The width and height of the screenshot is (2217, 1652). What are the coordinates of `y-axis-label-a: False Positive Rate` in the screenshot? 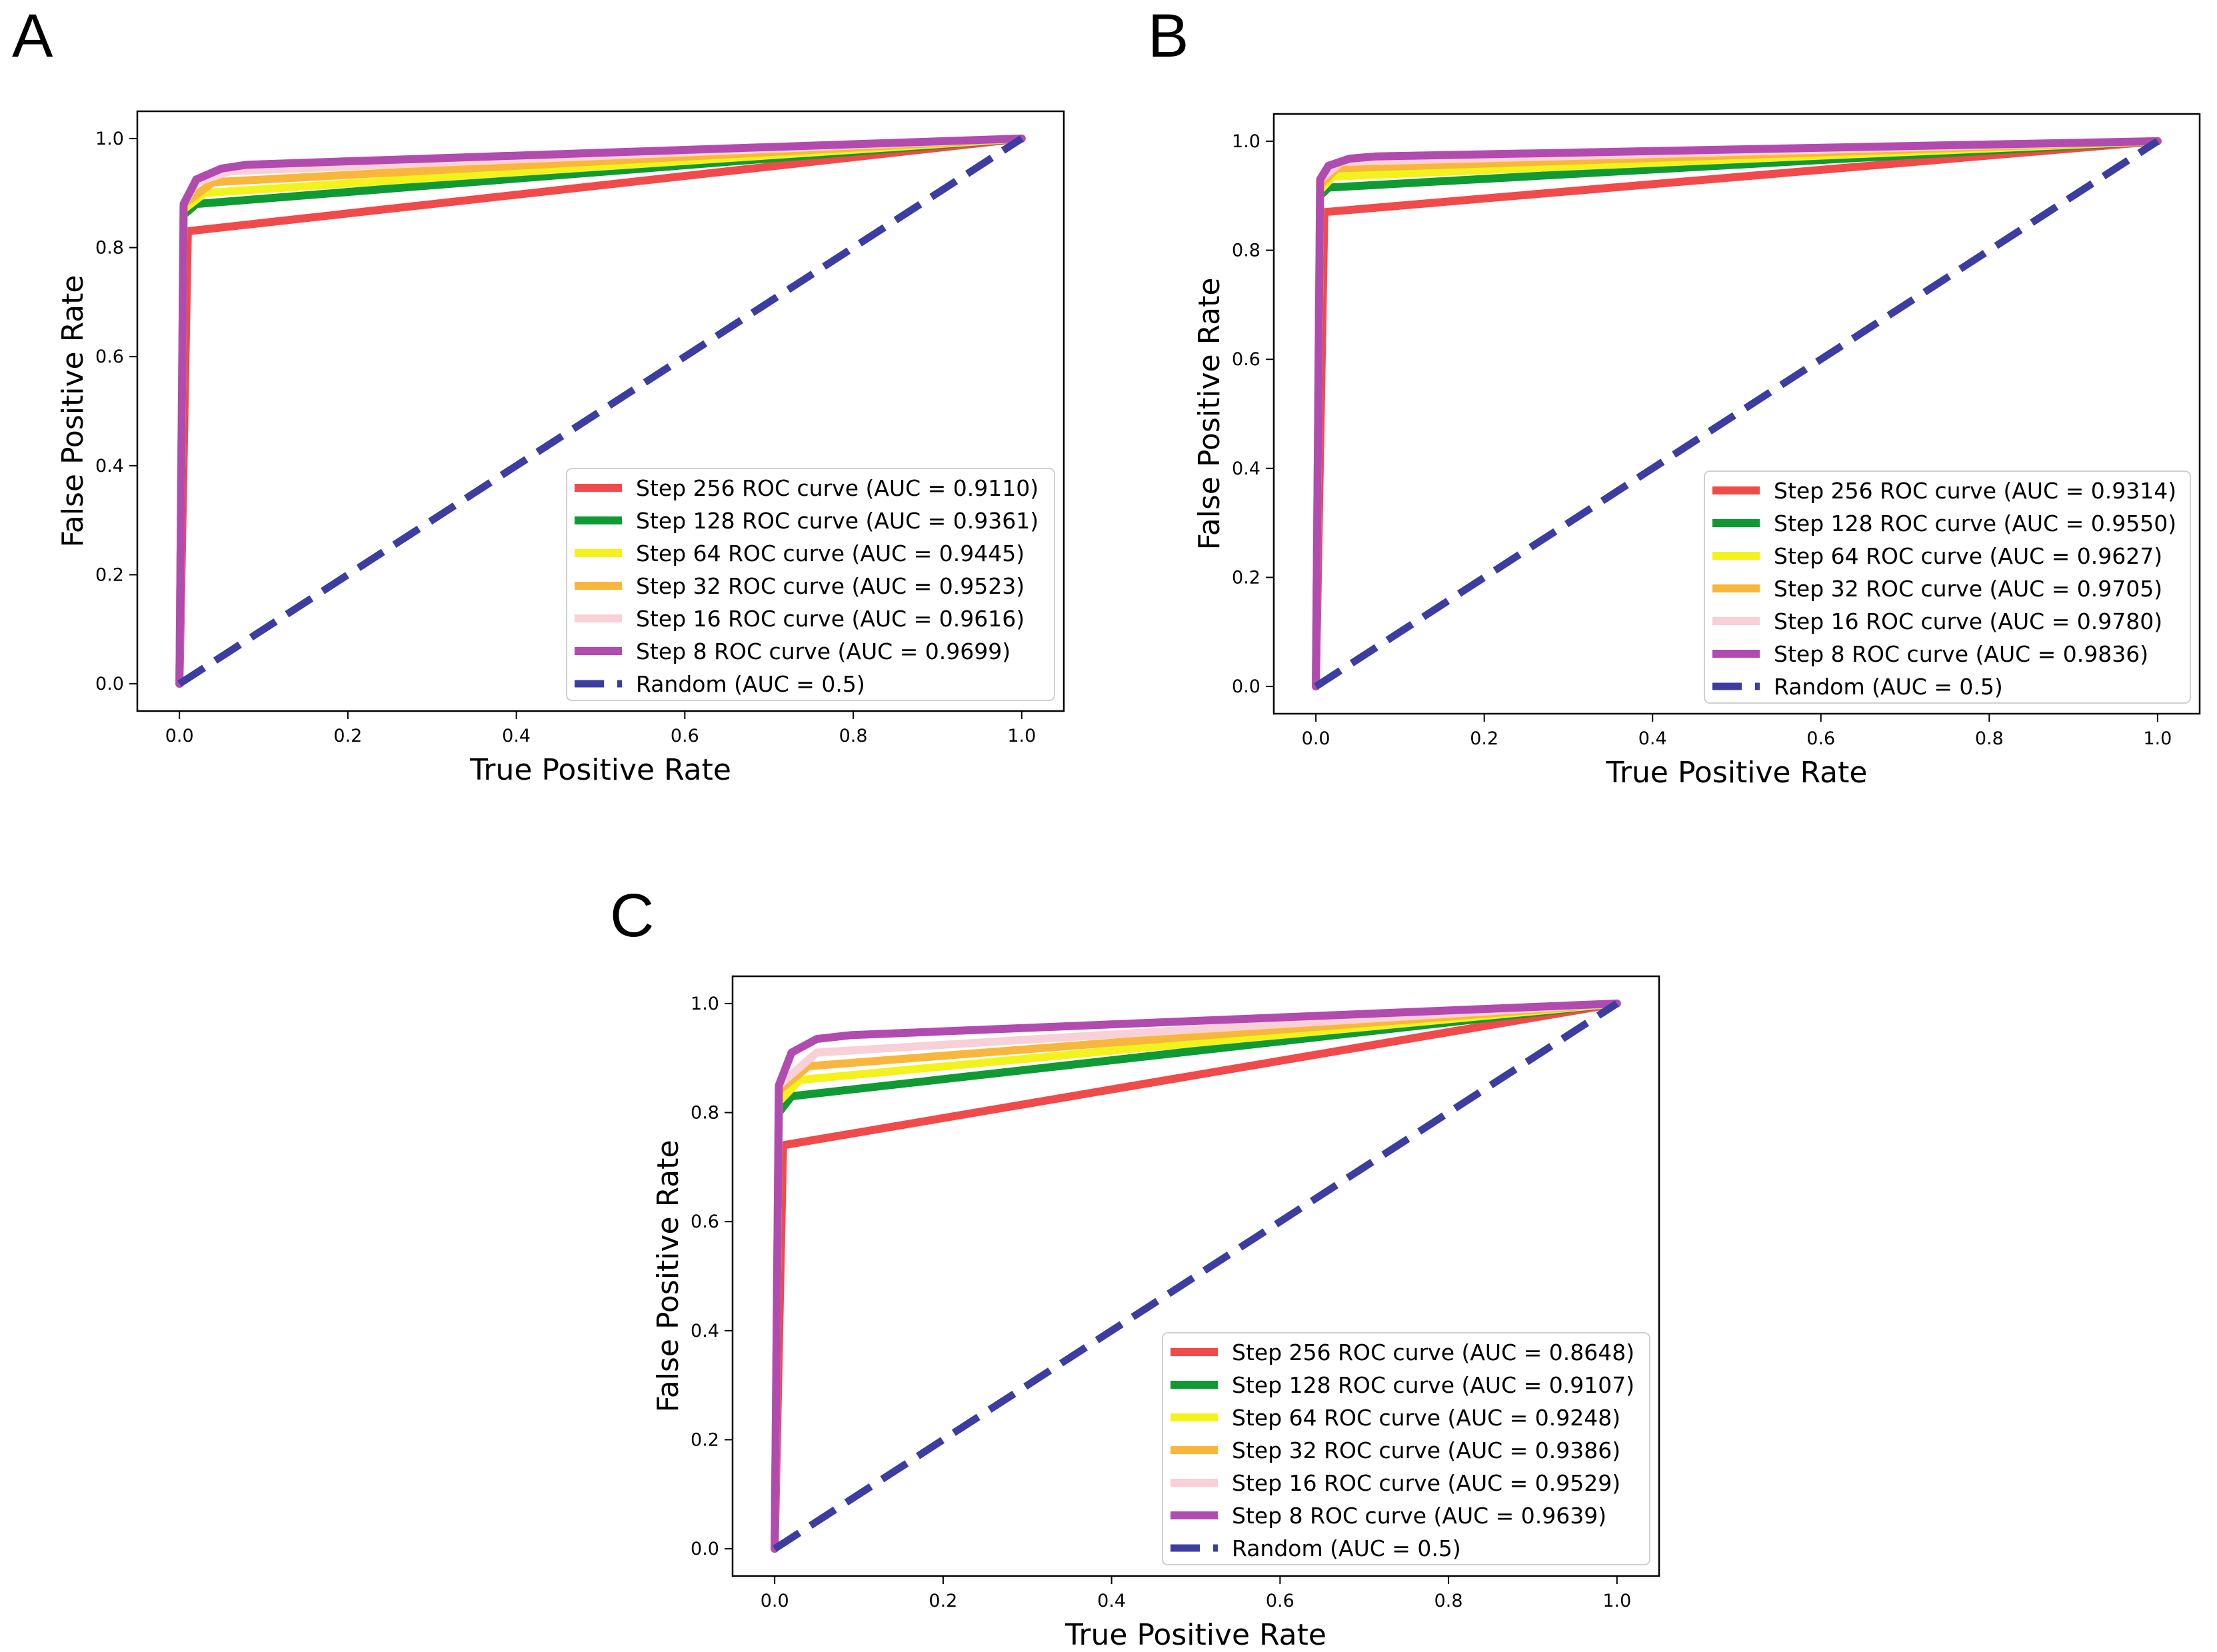 It's located at (73, 411).